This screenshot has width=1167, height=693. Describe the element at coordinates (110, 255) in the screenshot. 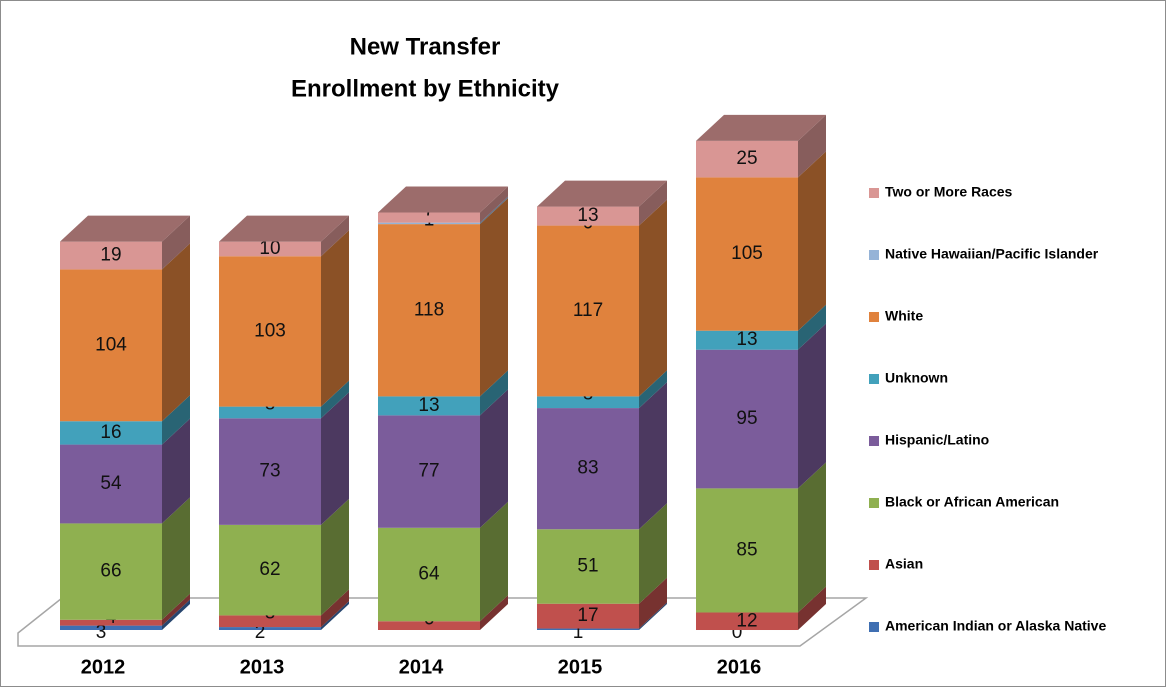

I see `value-label: 19` at that location.